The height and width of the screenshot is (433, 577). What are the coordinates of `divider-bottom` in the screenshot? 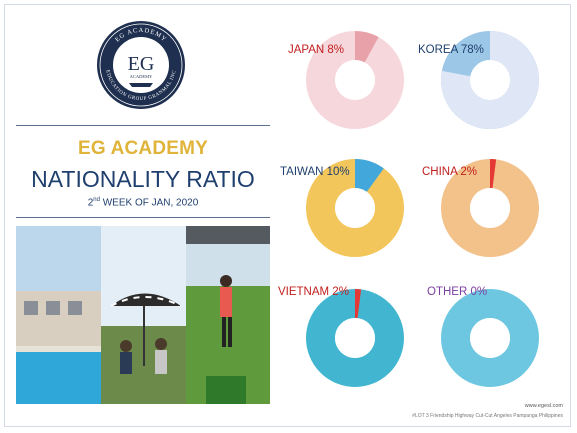 It's located at (143, 217).